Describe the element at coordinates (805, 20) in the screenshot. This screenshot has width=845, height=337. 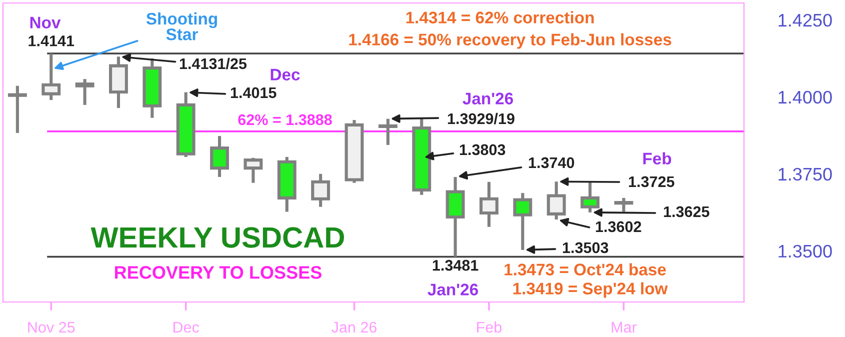
I see `y-tick-label: 1.4250` at that location.